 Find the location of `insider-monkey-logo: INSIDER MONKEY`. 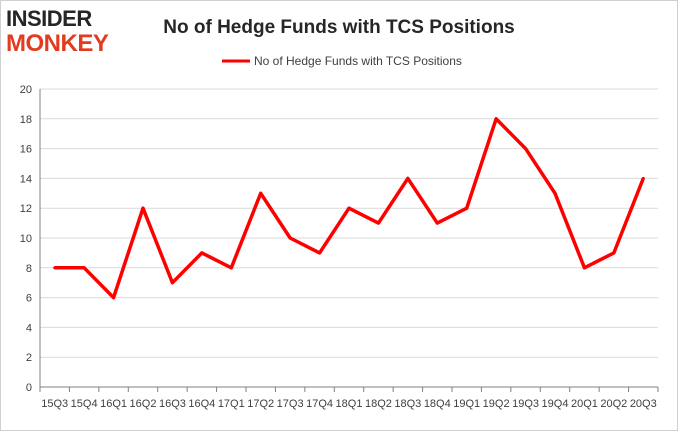

insider-monkey-logo: INSIDER MONKEY is located at coordinates (67, 32).